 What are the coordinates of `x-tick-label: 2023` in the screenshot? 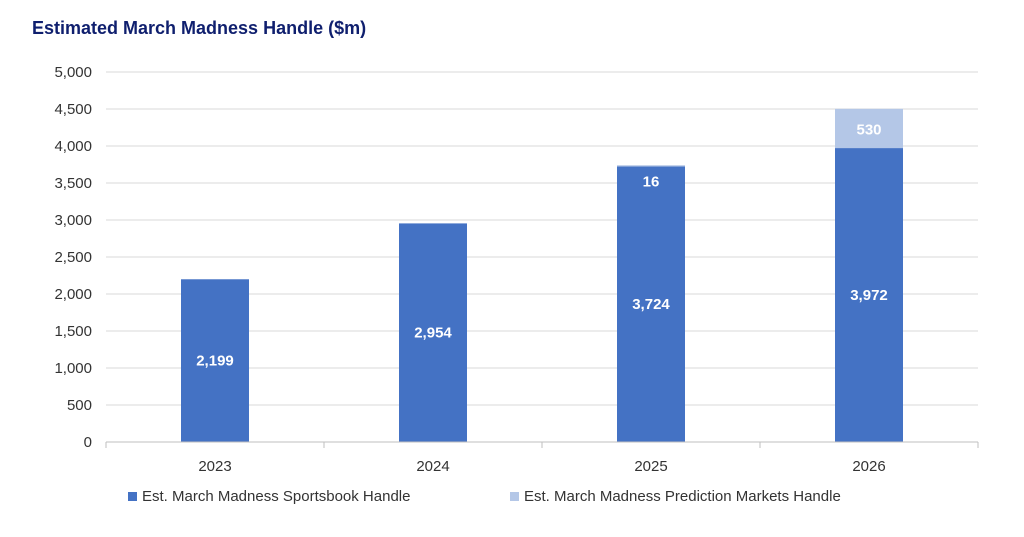 It's located at (214, 466).